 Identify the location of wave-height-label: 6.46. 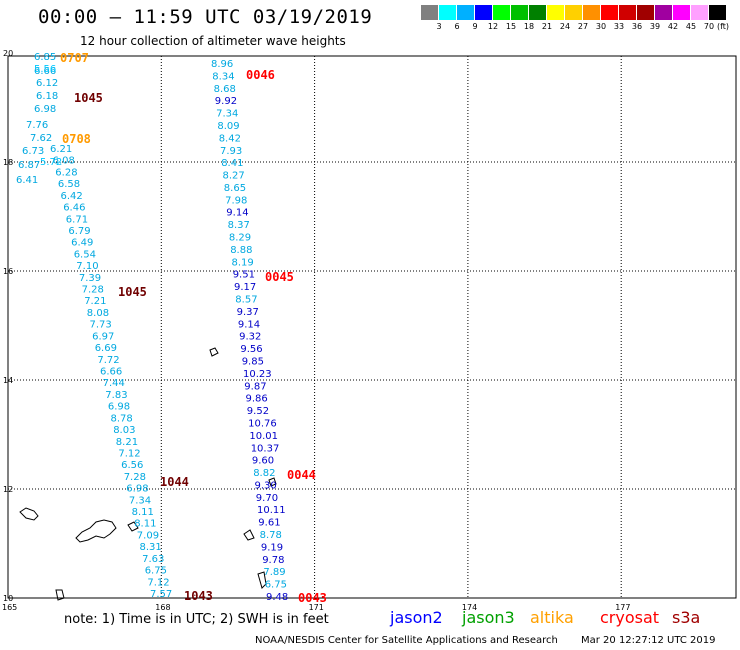
(74, 208).